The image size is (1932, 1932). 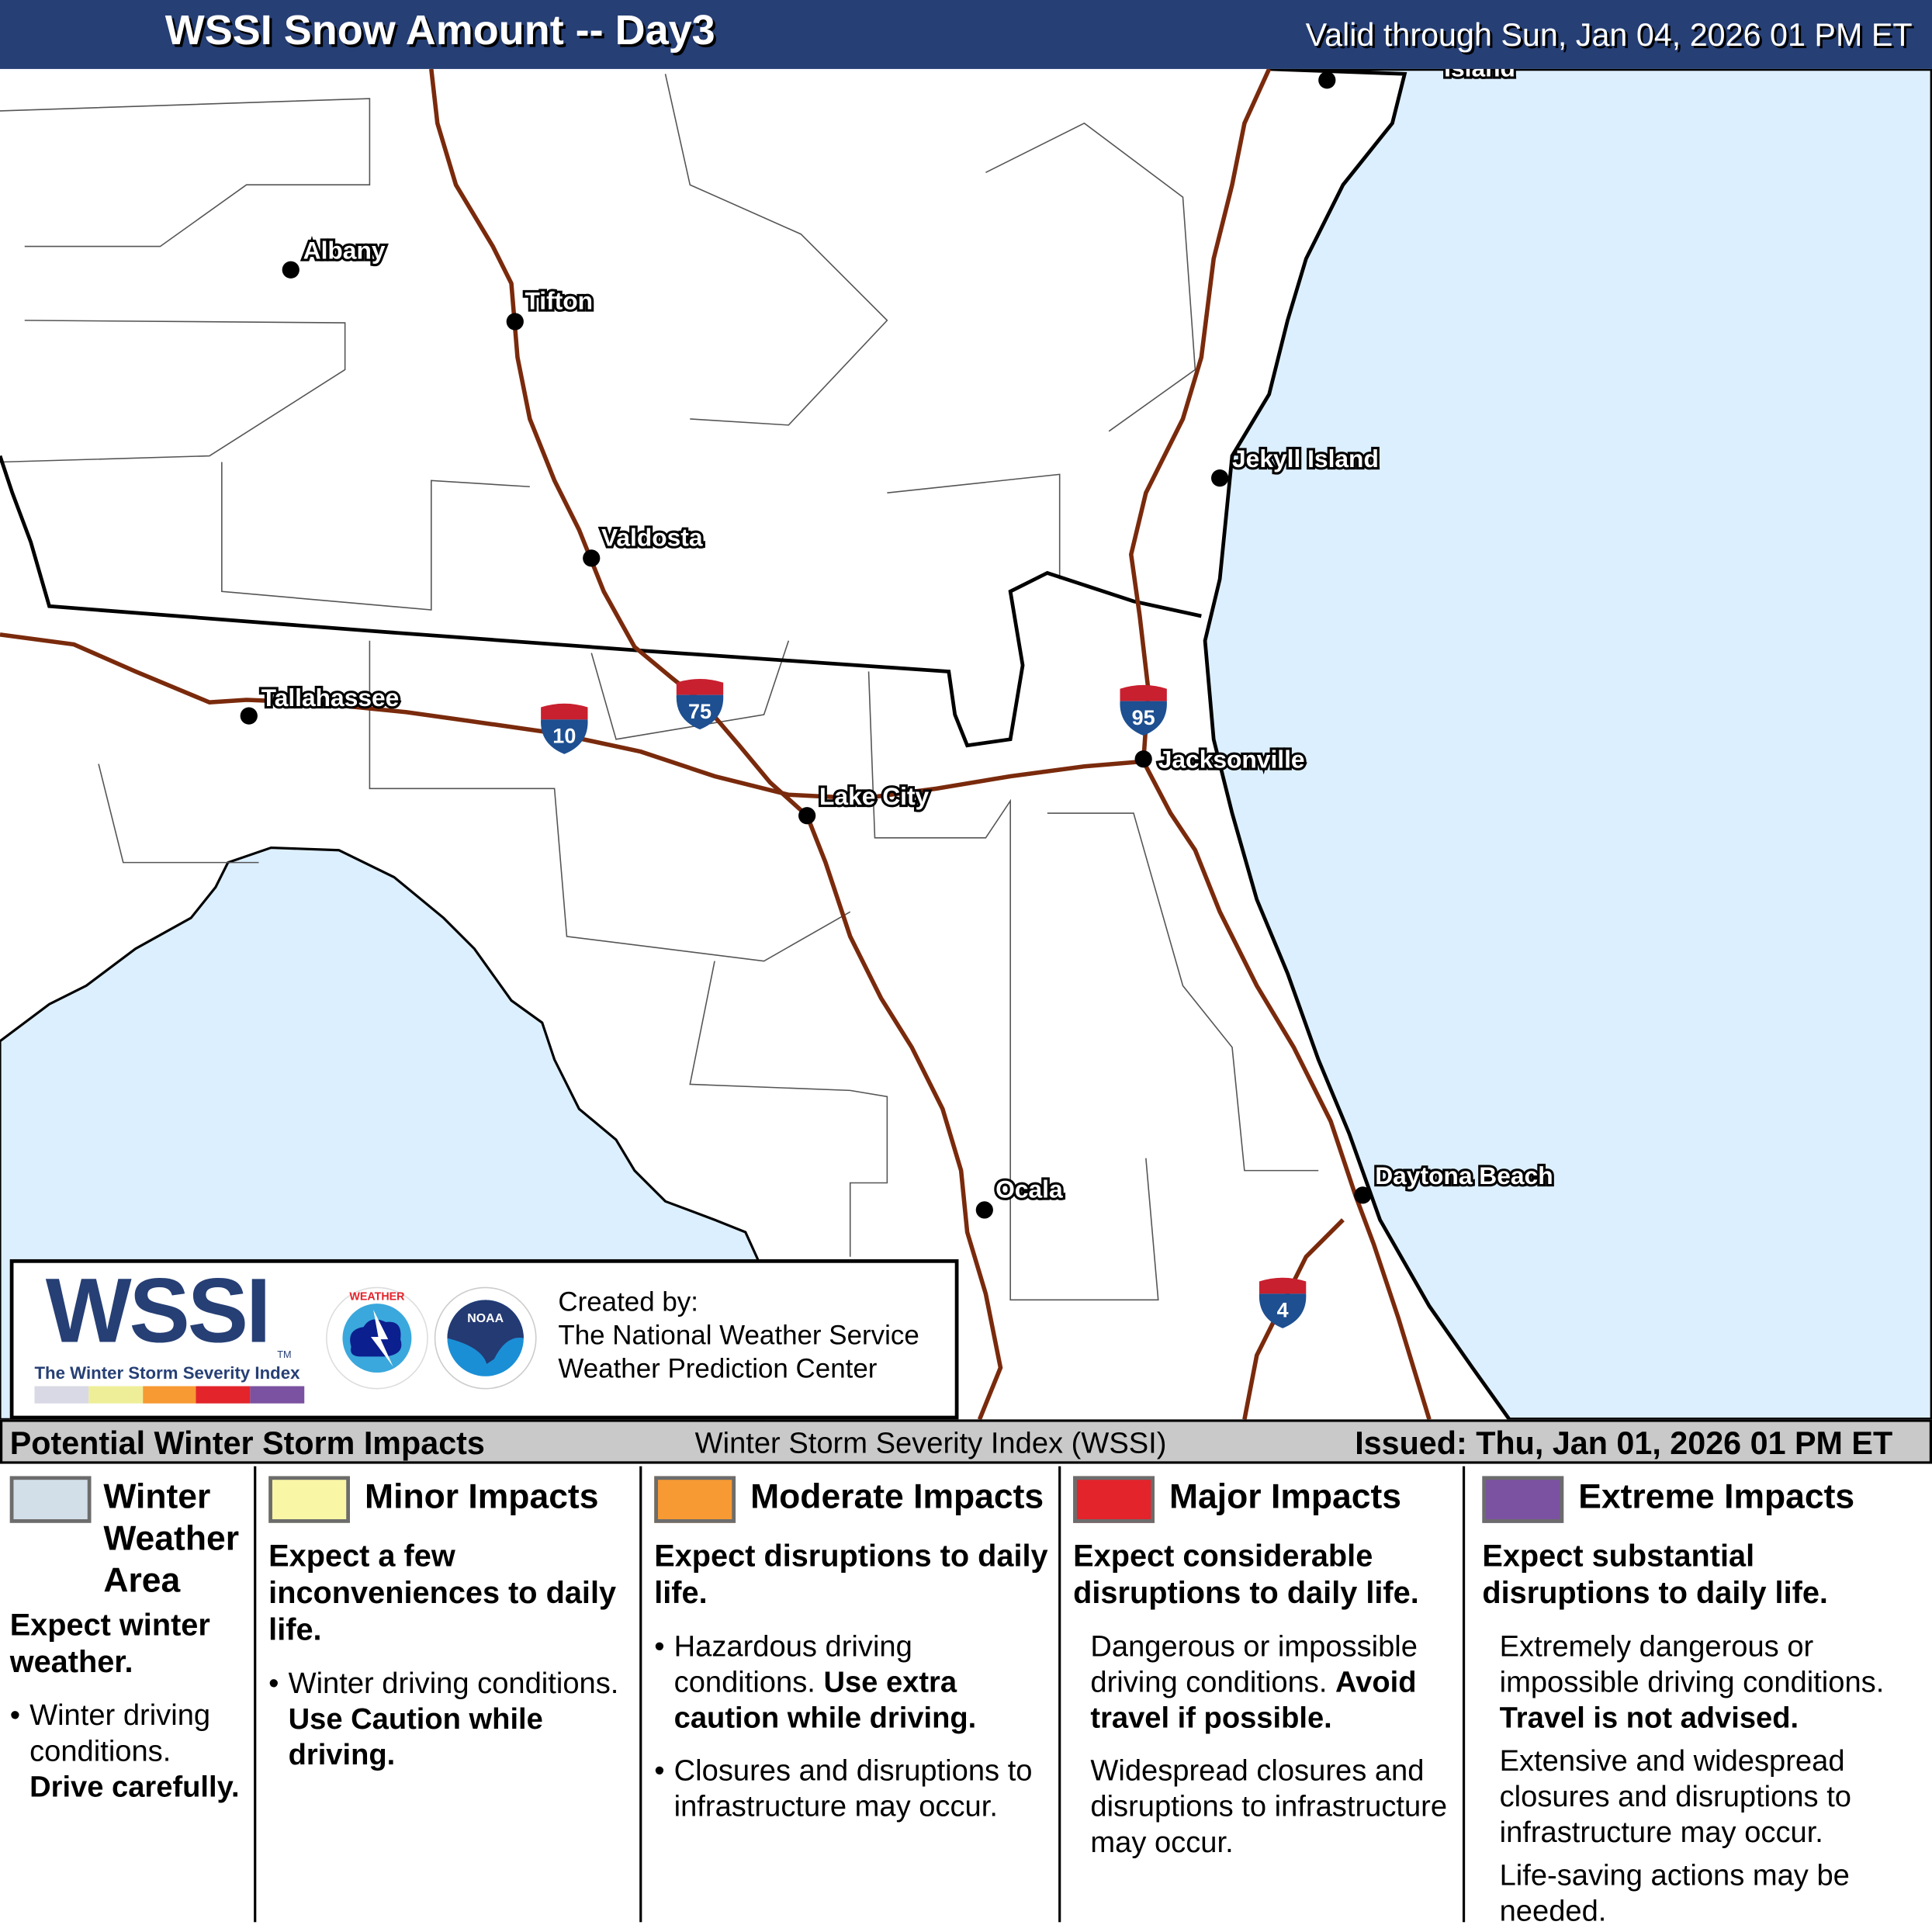 What do you see at coordinates (695, 1499) in the screenshot?
I see `swatch-moderate` at bounding box center [695, 1499].